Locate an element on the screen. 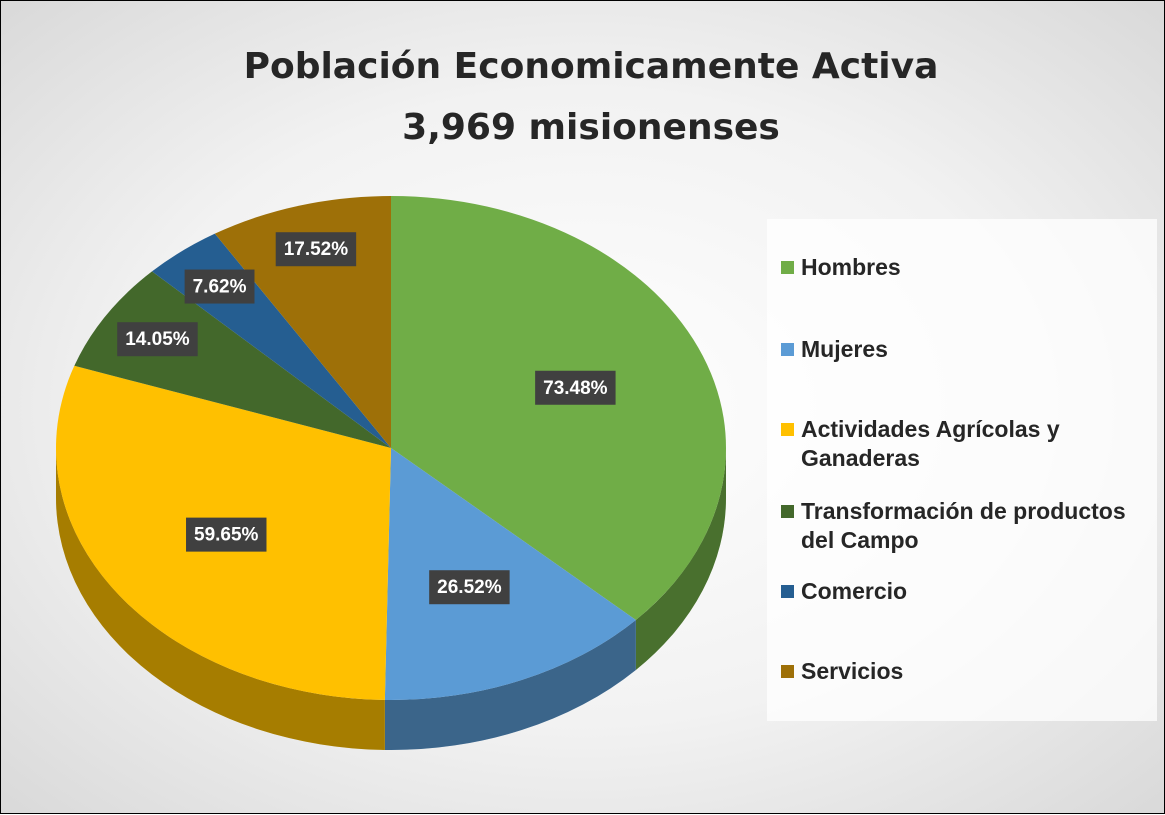  data-label: 17.52% is located at coordinates (316, 249).